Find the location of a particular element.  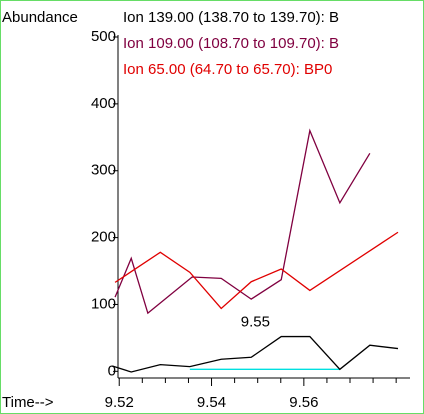

x-tick-label: 9.56 is located at coordinates (303, 402).